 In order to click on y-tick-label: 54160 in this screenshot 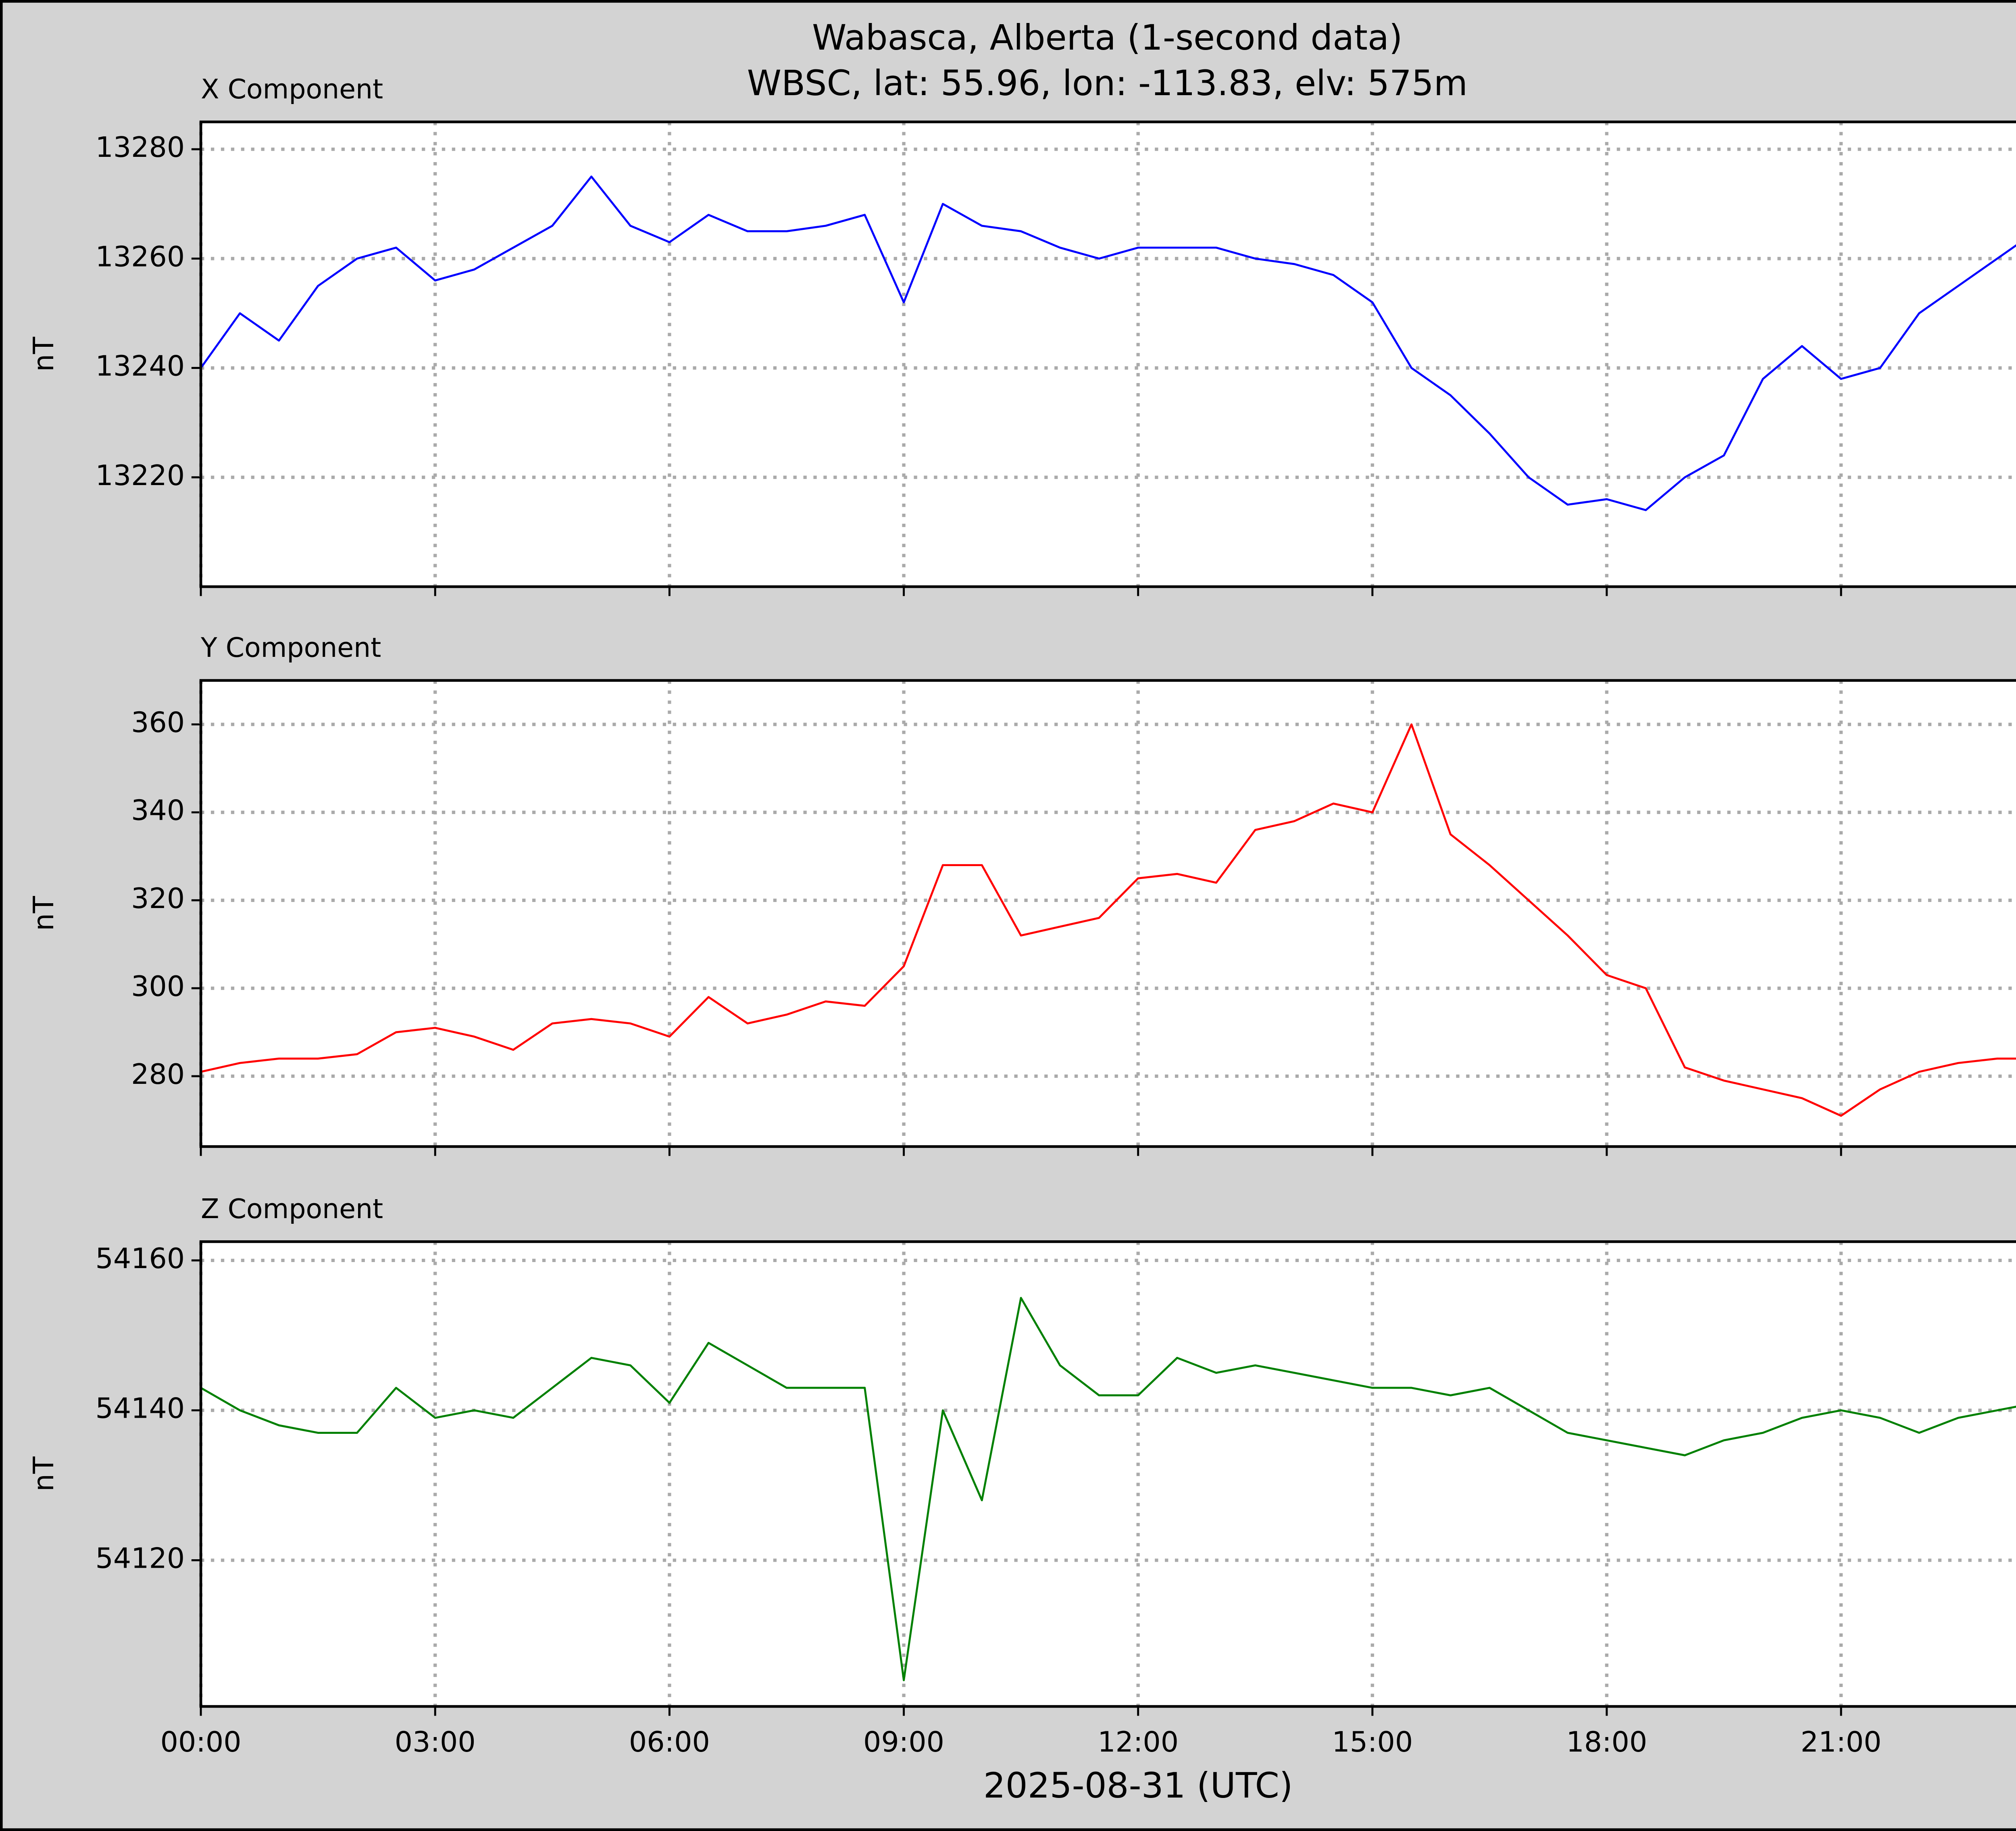, I will do `click(140, 1258)`.